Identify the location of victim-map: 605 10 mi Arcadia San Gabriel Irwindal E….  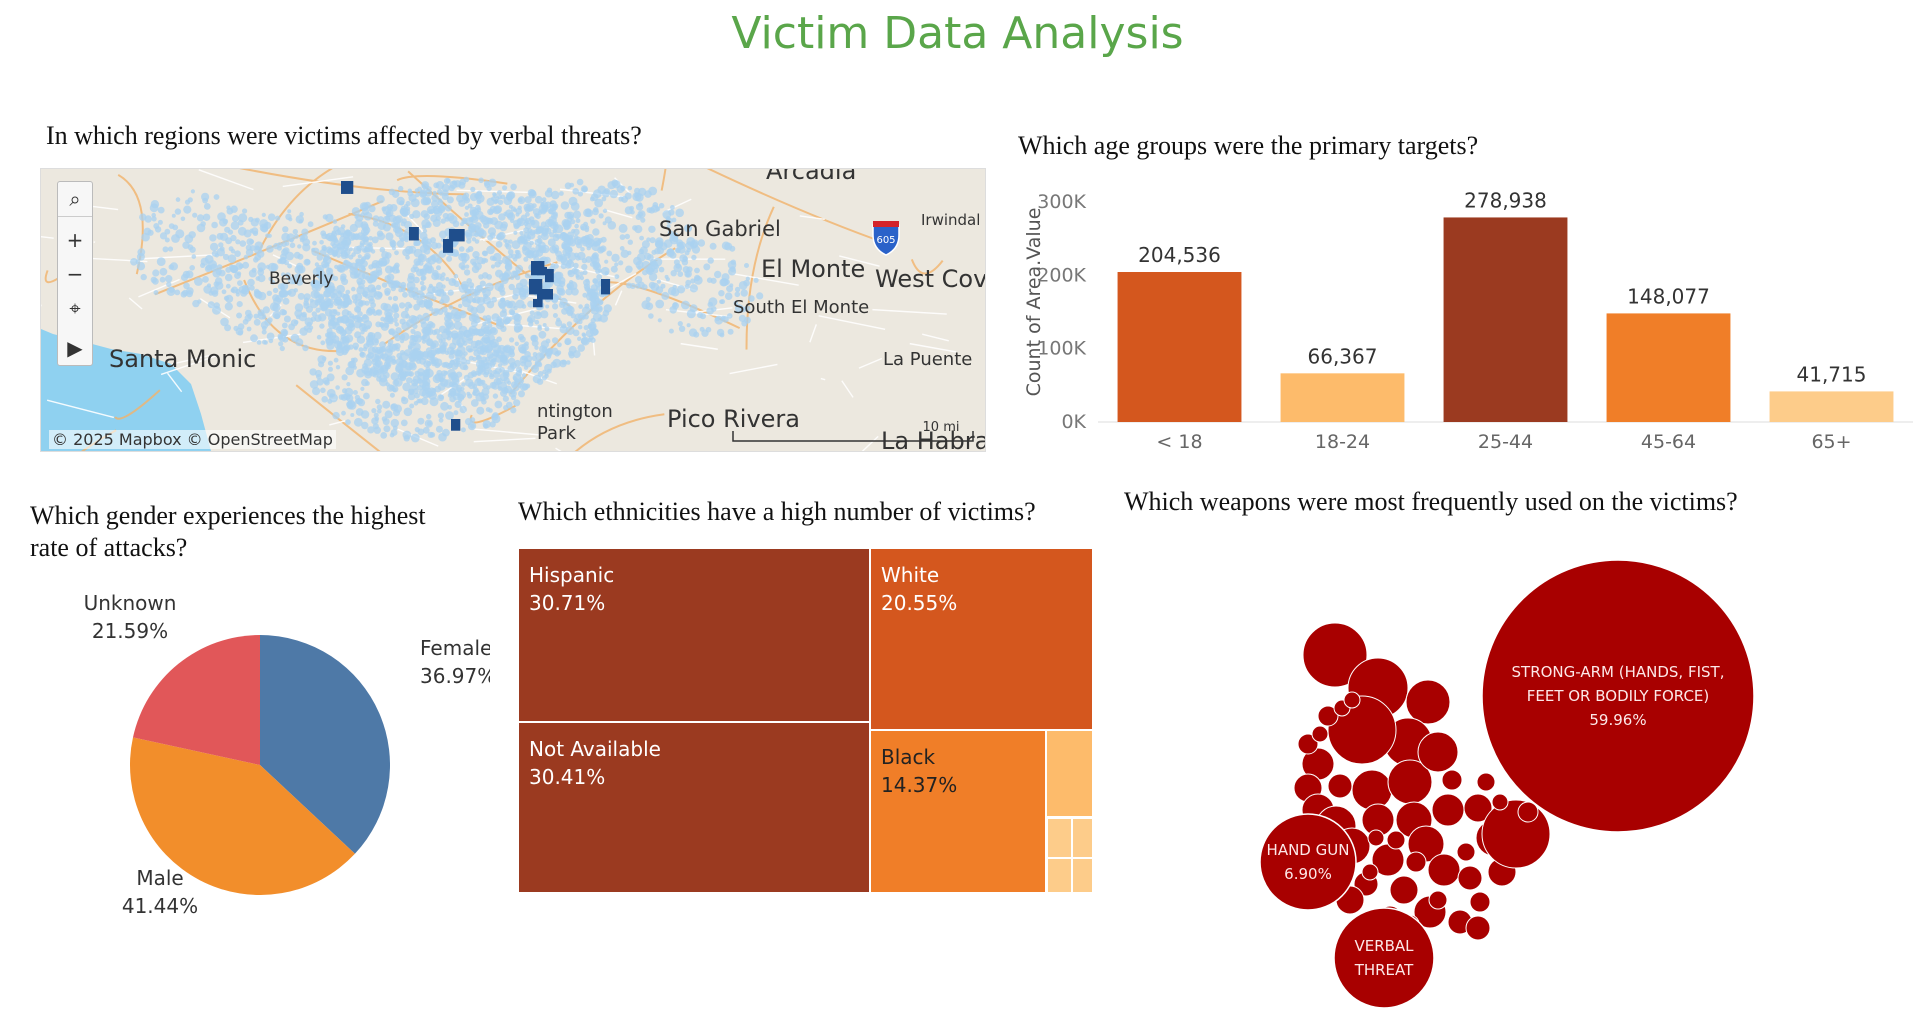
(513, 310).